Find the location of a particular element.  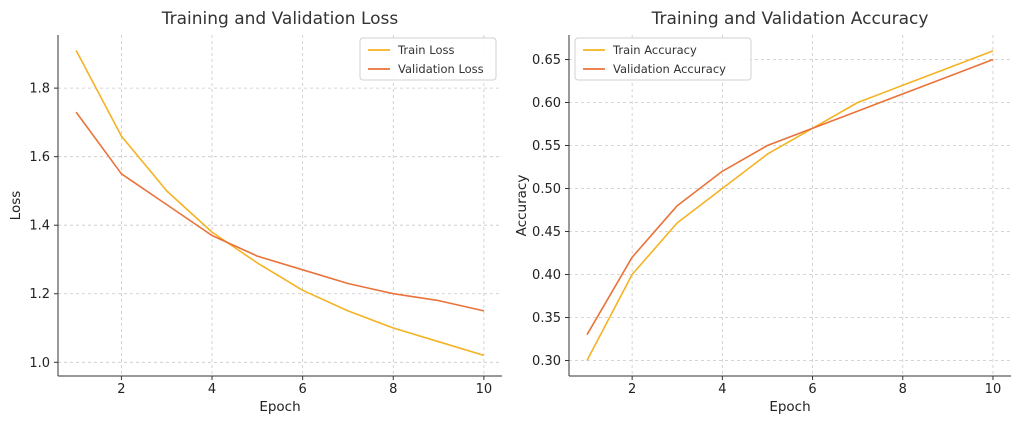

accuracy-y-tick-label: 0.65 is located at coordinates (546, 60).